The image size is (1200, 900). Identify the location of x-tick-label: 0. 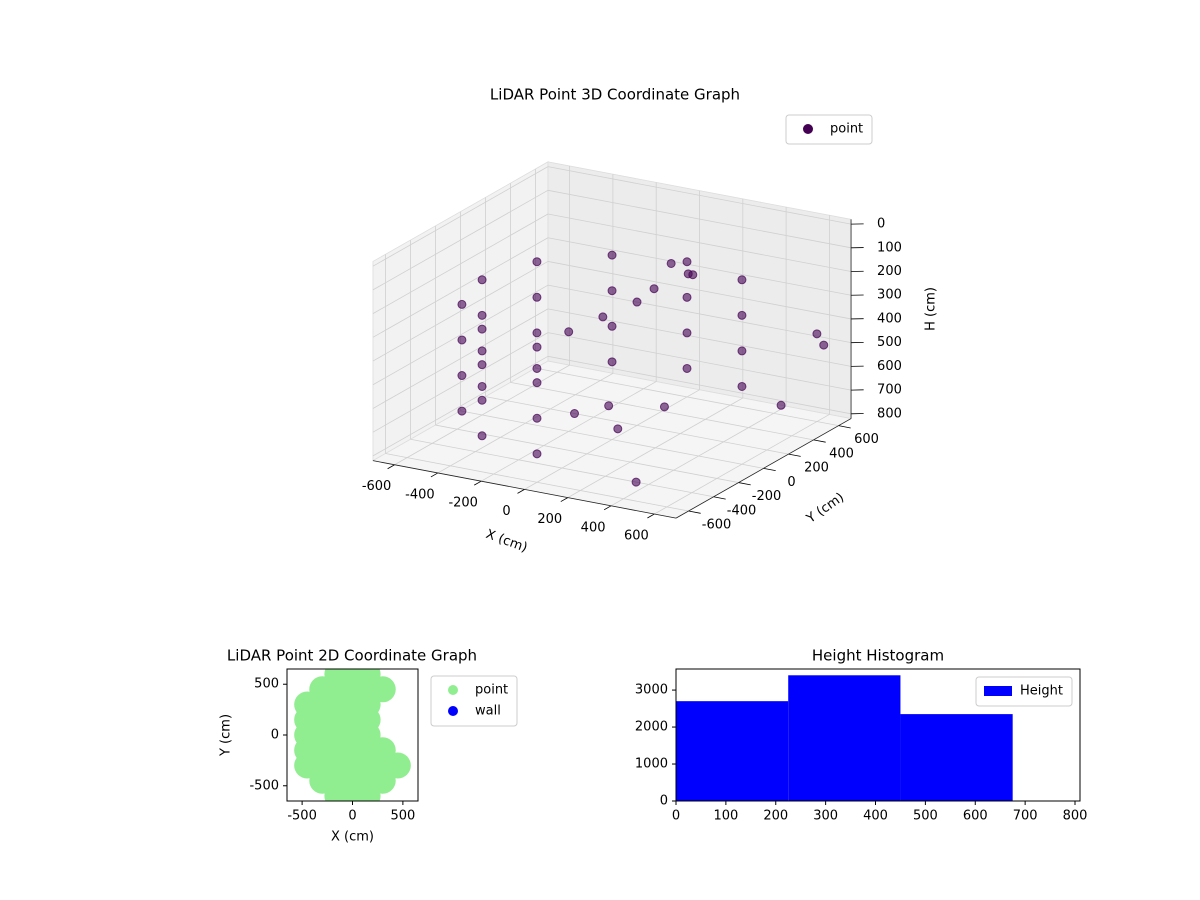
(676, 816).